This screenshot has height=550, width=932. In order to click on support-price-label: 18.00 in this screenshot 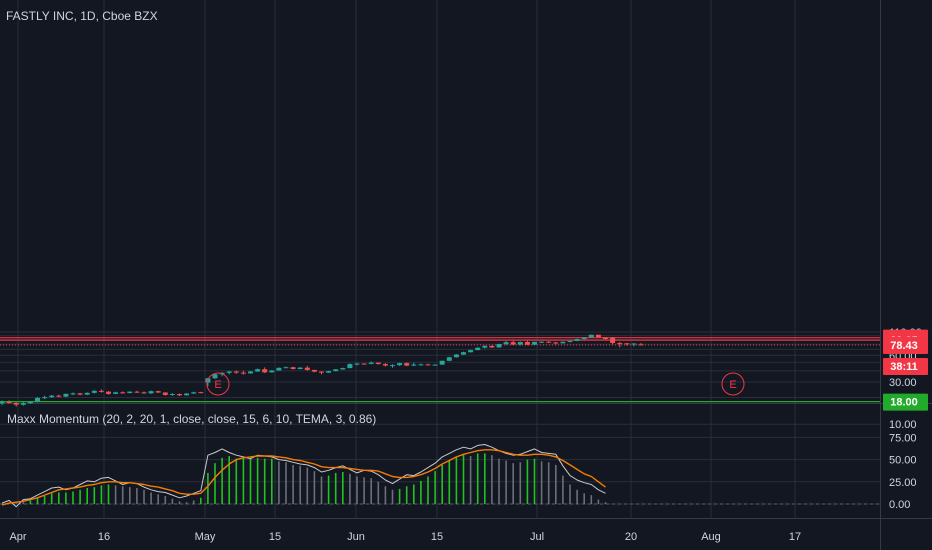, I will do `click(905, 402)`.